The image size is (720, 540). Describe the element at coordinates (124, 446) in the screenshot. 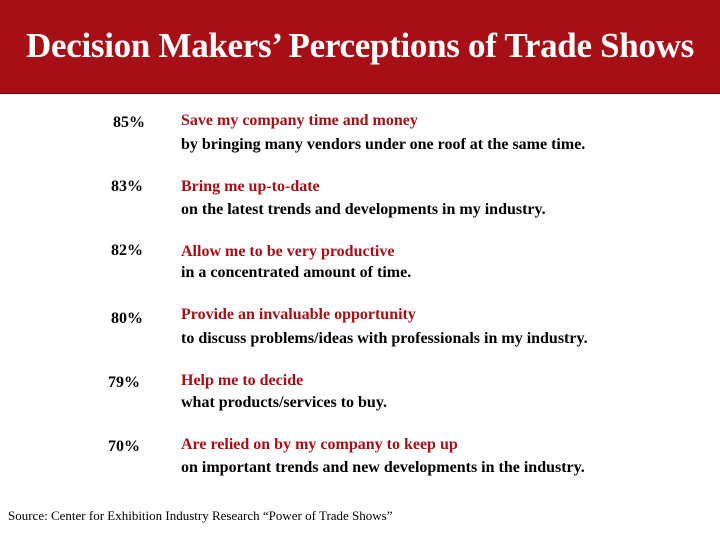

I see `percentage-value: 70%` at that location.